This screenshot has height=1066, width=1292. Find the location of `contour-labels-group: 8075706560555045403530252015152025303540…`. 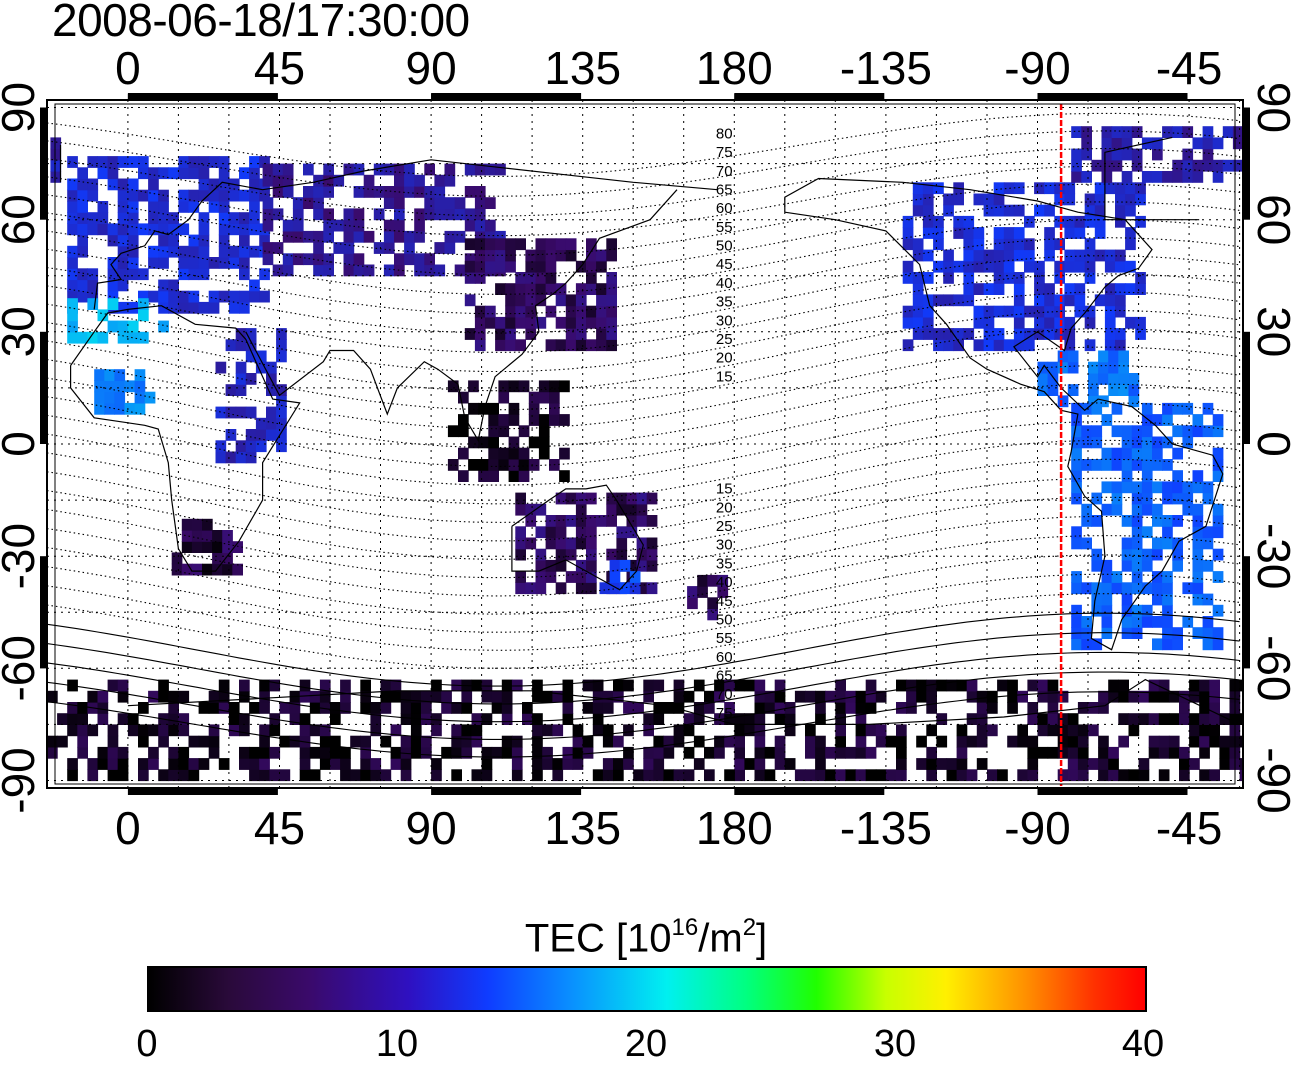

contour-labels-group: 8075706560555045403530252015152025303540… is located at coordinates (724, 423).